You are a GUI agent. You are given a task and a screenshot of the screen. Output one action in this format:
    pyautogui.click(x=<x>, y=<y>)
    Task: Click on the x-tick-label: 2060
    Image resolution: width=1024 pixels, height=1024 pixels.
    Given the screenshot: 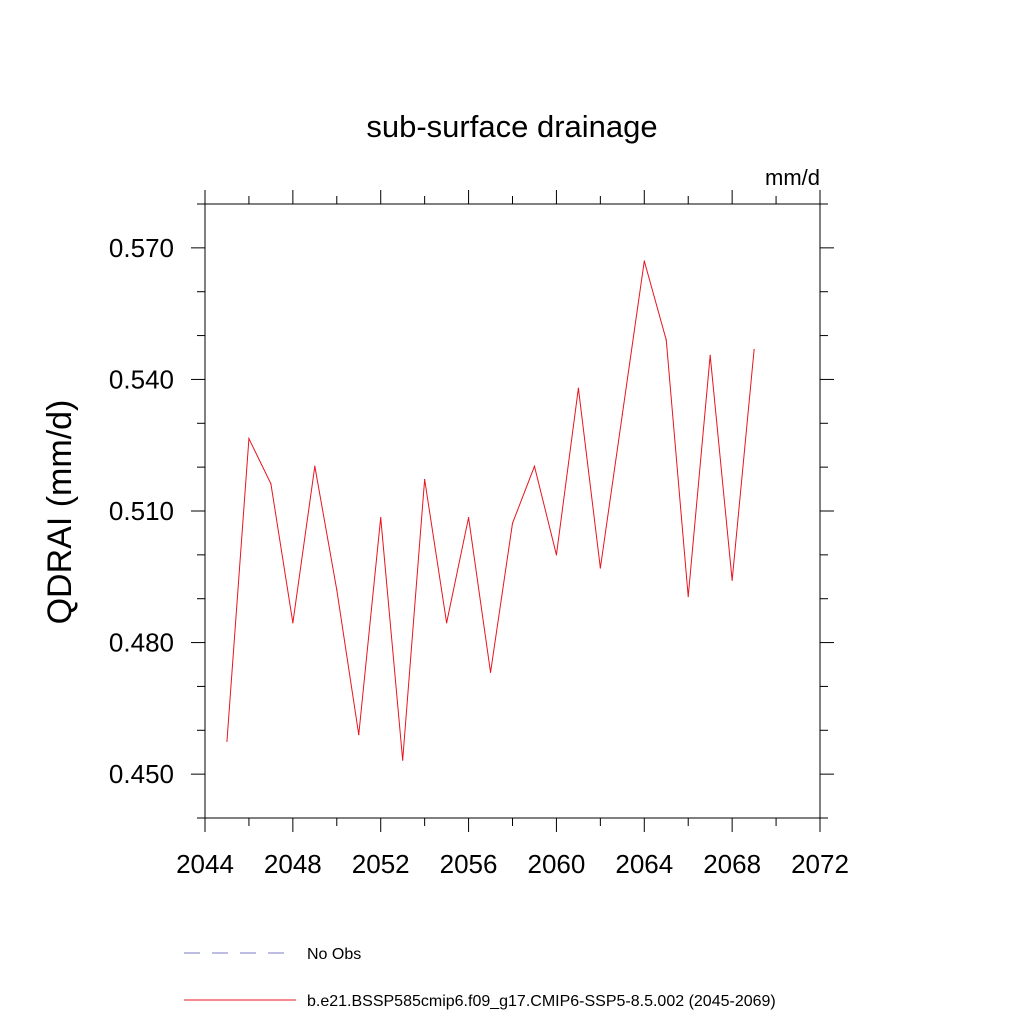 What is the action you would take?
    pyautogui.click(x=557, y=864)
    